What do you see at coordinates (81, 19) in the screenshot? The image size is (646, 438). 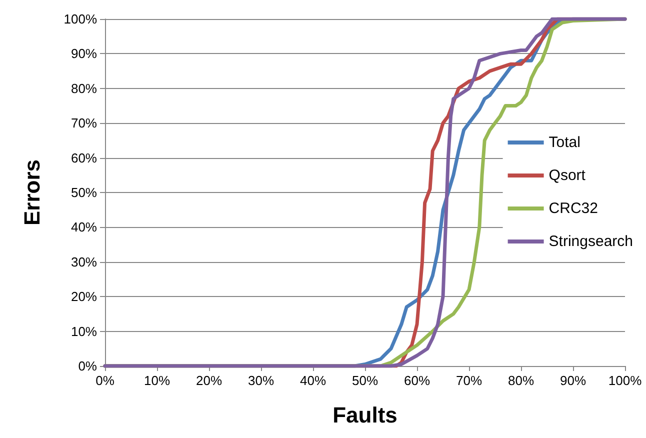 I see `y-tick-label: 100%` at bounding box center [81, 19].